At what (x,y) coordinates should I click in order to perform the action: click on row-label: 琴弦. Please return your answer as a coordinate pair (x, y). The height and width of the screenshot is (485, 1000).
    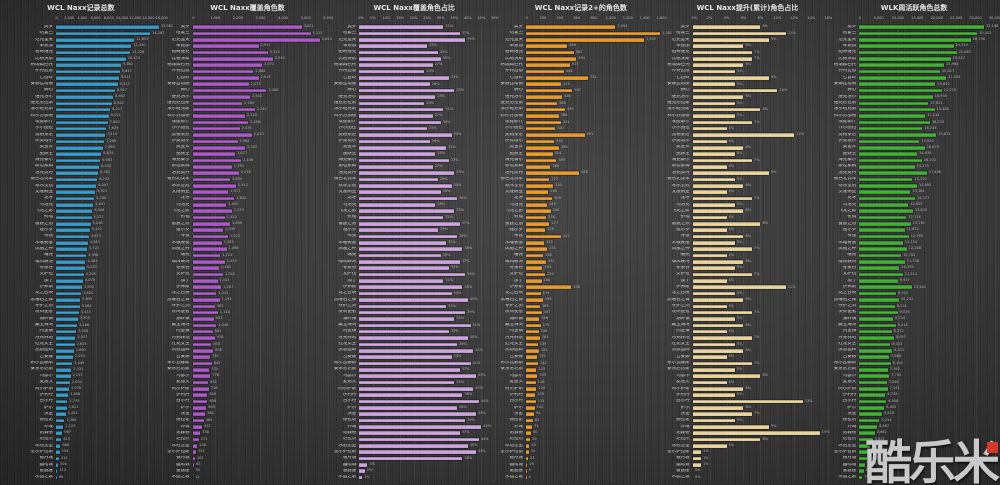
    Looking at the image, I should click on (518, 236).